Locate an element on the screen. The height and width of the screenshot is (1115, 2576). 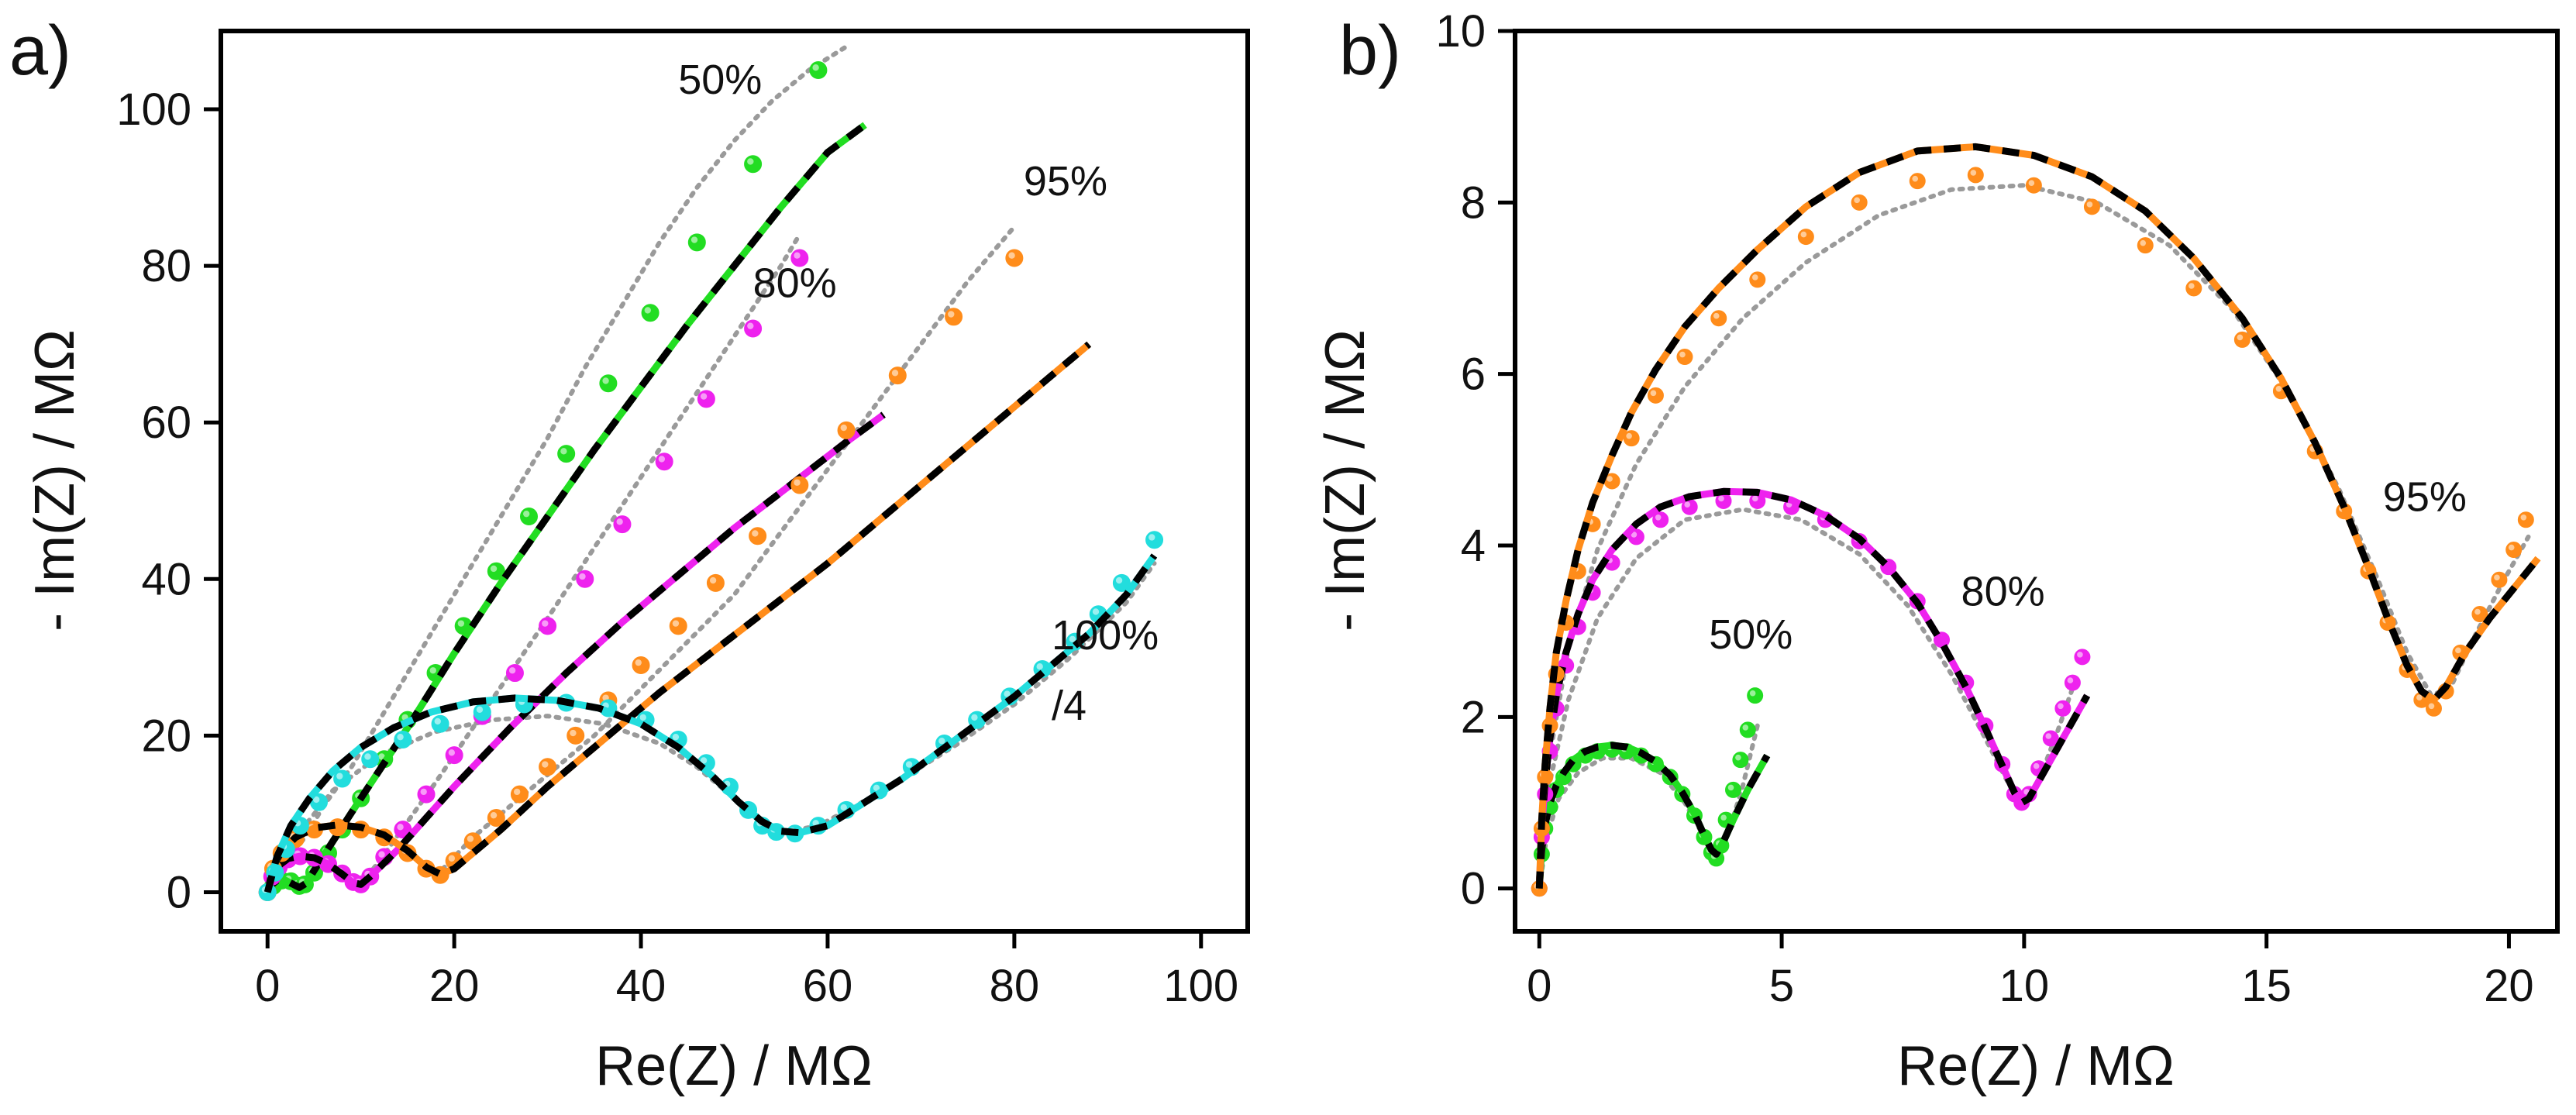
panel-b-x-tick-label: 15 is located at coordinates (2266, 986).